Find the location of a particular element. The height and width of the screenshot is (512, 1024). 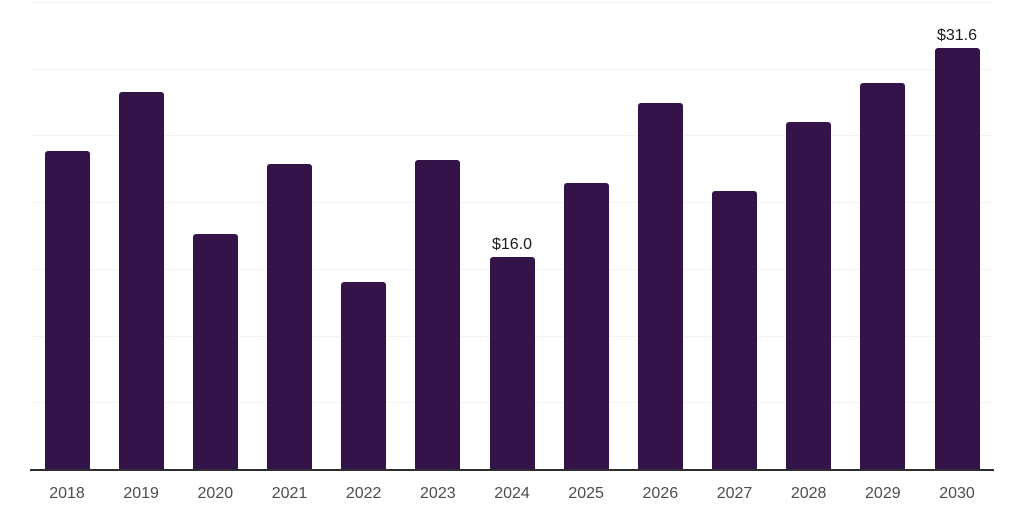

x-tick-2022: 2022 is located at coordinates (363, 493).